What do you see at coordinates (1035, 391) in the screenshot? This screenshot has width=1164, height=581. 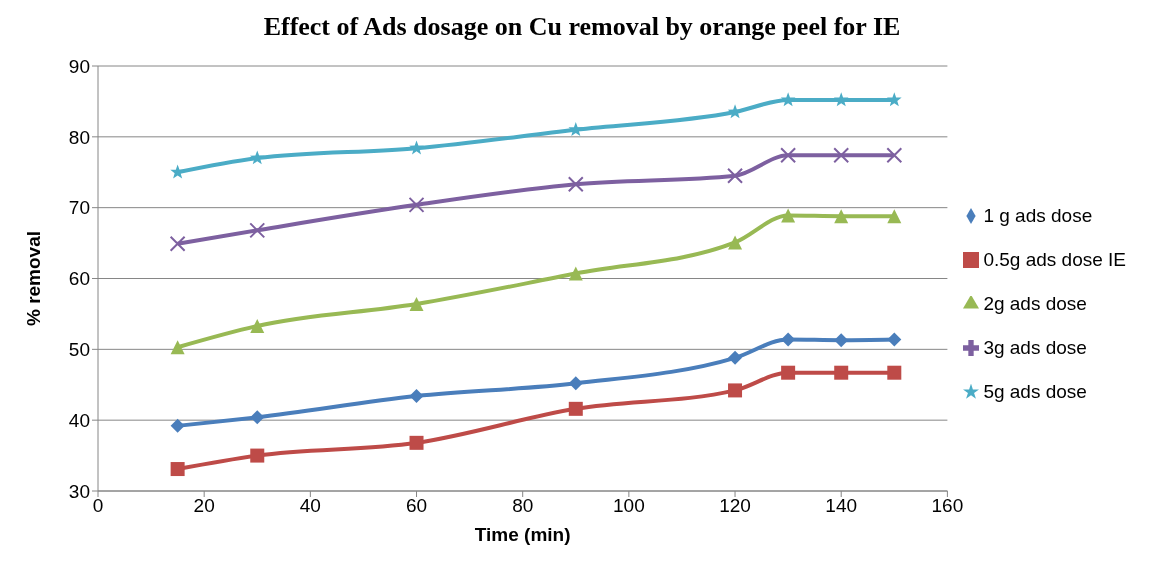 I see `legend-label: 5g ads dose` at bounding box center [1035, 391].